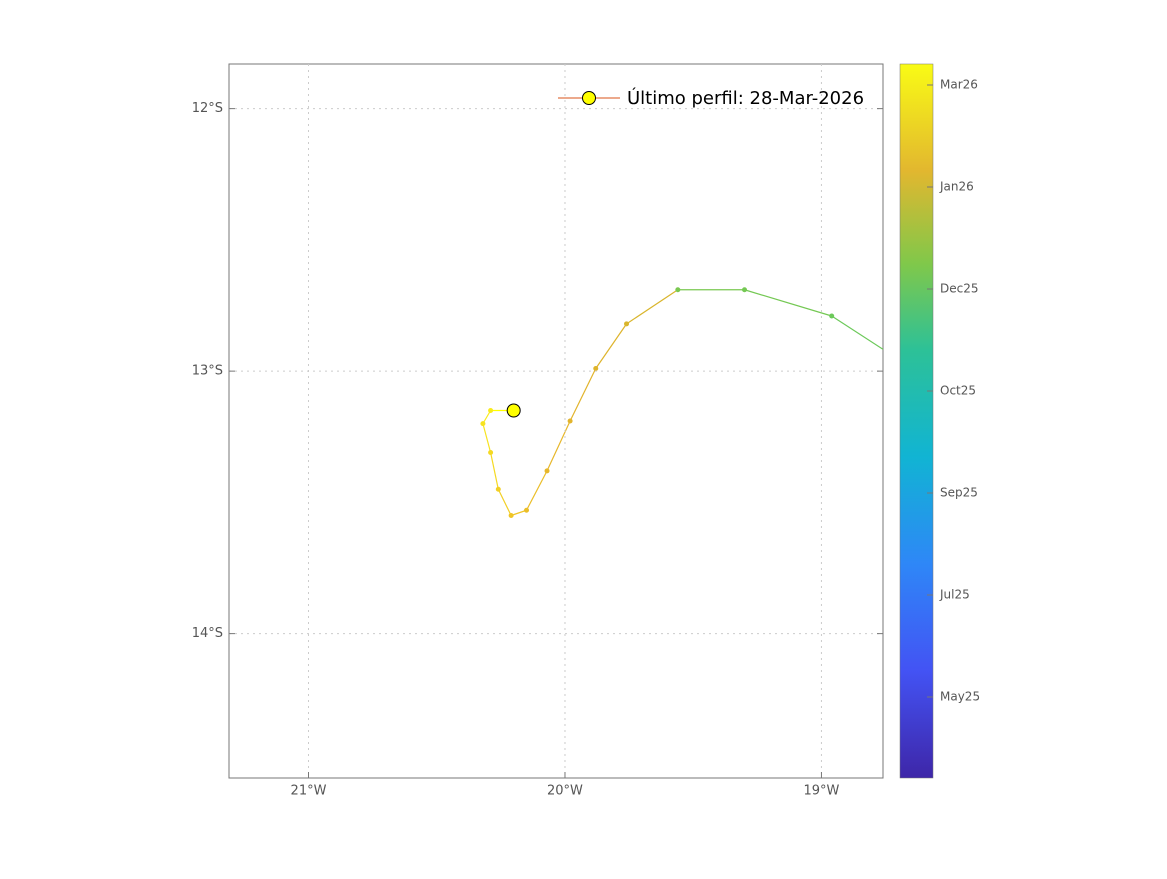 The image size is (1167, 879). Describe the element at coordinates (709, 402) in the screenshot. I see `plot-layer` at that location.